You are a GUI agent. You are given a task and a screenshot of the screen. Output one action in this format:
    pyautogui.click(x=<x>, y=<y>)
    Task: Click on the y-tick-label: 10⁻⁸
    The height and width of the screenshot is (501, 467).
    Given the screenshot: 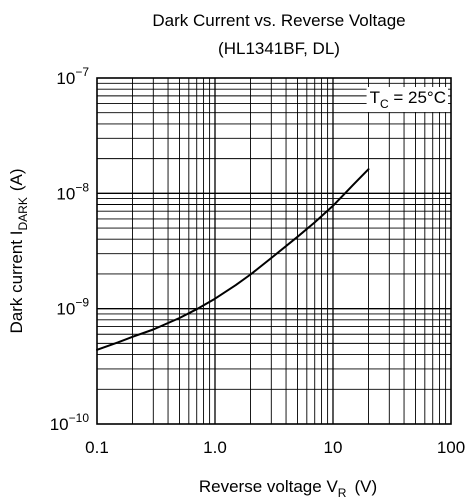 What is the action you would take?
    pyautogui.click(x=72, y=191)
    